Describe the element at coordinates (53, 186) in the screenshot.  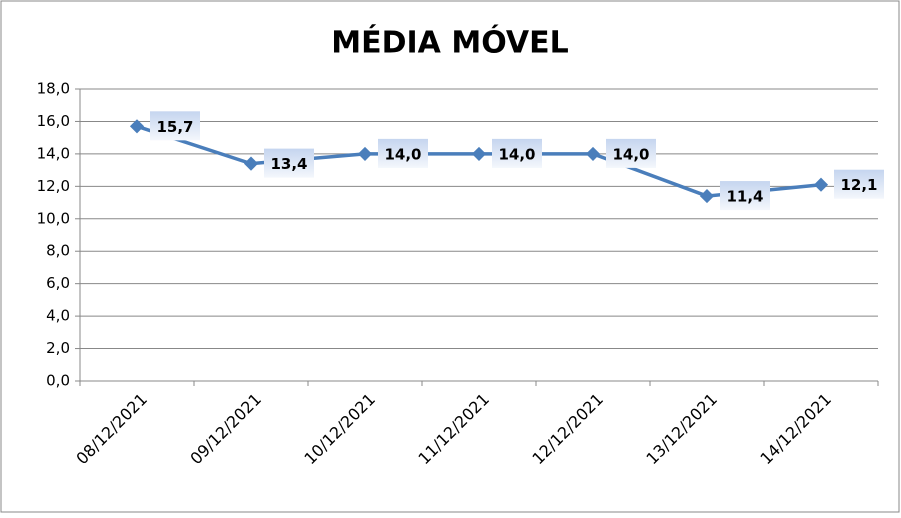
I see `y-tick-label: 12,0` at that location.